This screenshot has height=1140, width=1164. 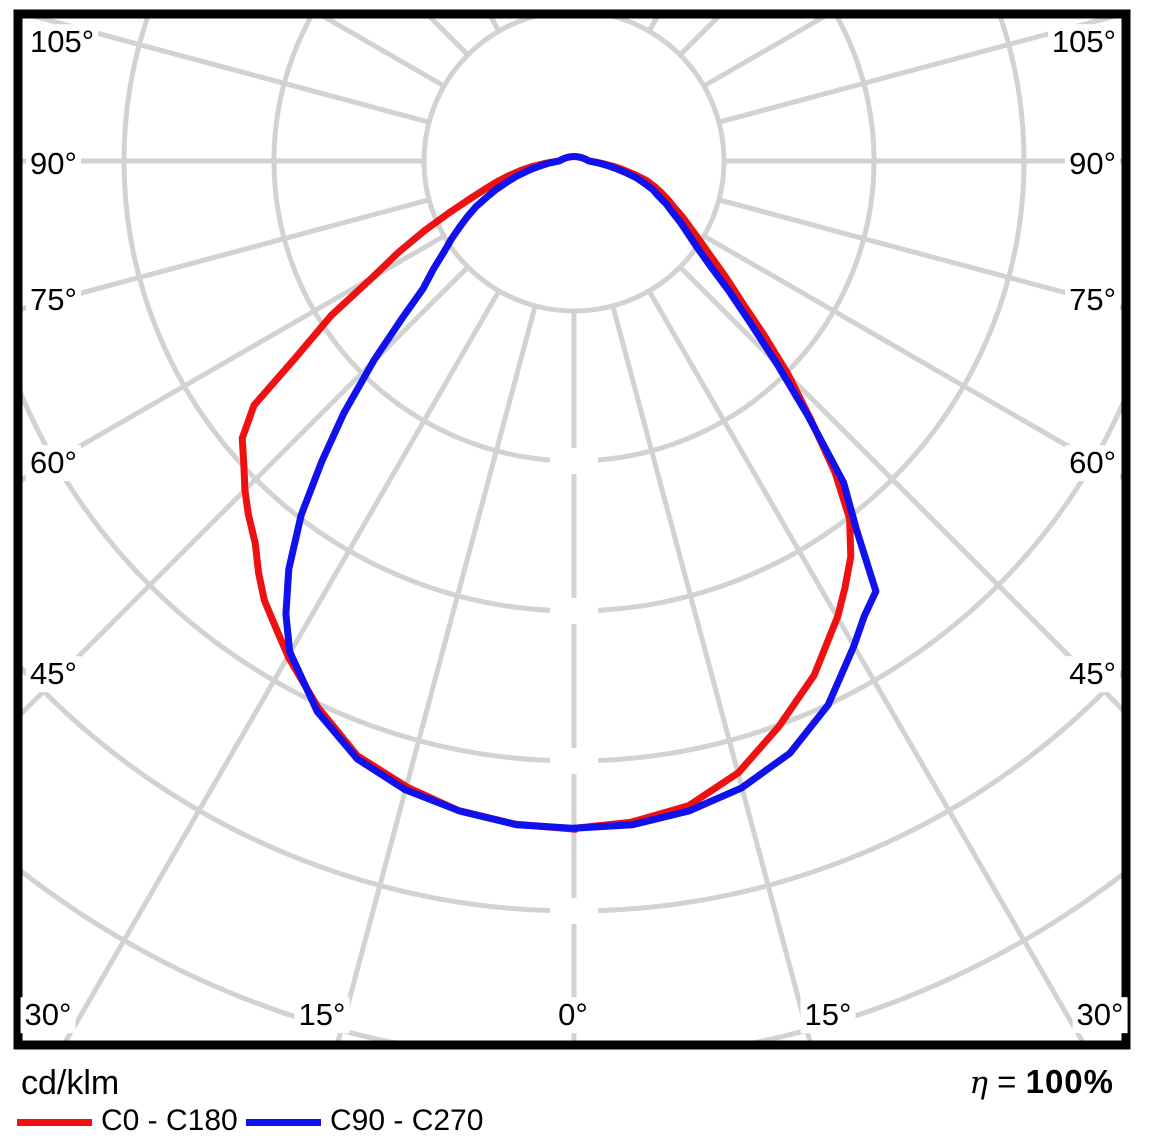 What do you see at coordinates (978, 1083) in the screenshot?
I see `eta-symbol: η` at bounding box center [978, 1083].